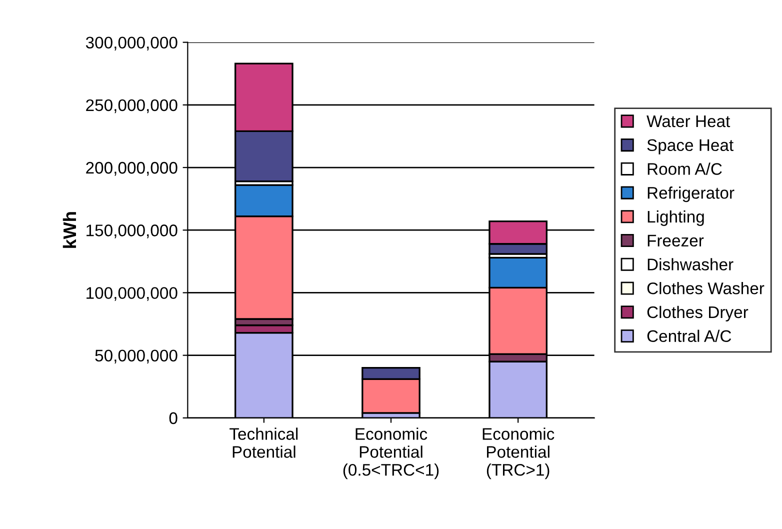 The height and width of the screenshot is (529, 782). Describe the element at coordinates (697, 314) in the screenshot. I see `legend-label: Clothes Dryer` at that location.